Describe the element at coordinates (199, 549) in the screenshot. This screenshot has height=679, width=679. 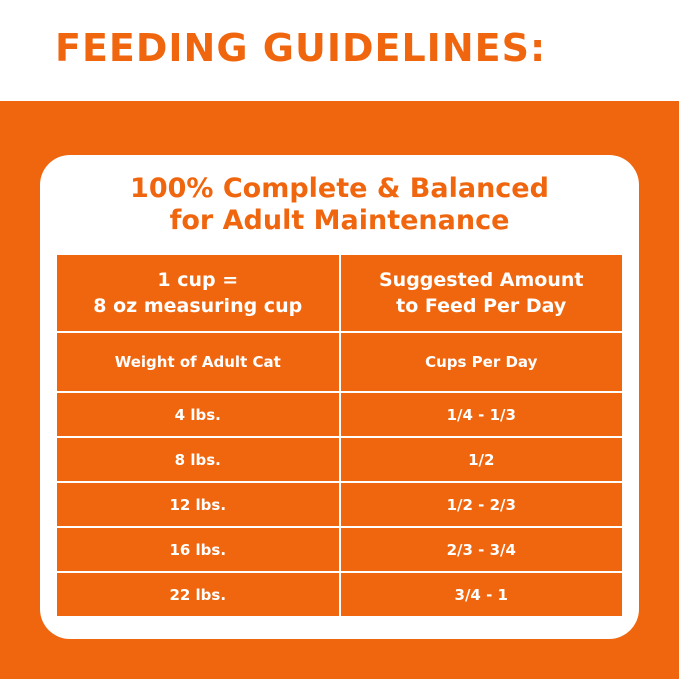
I see `data-cell: 16 lbs.` at that location.